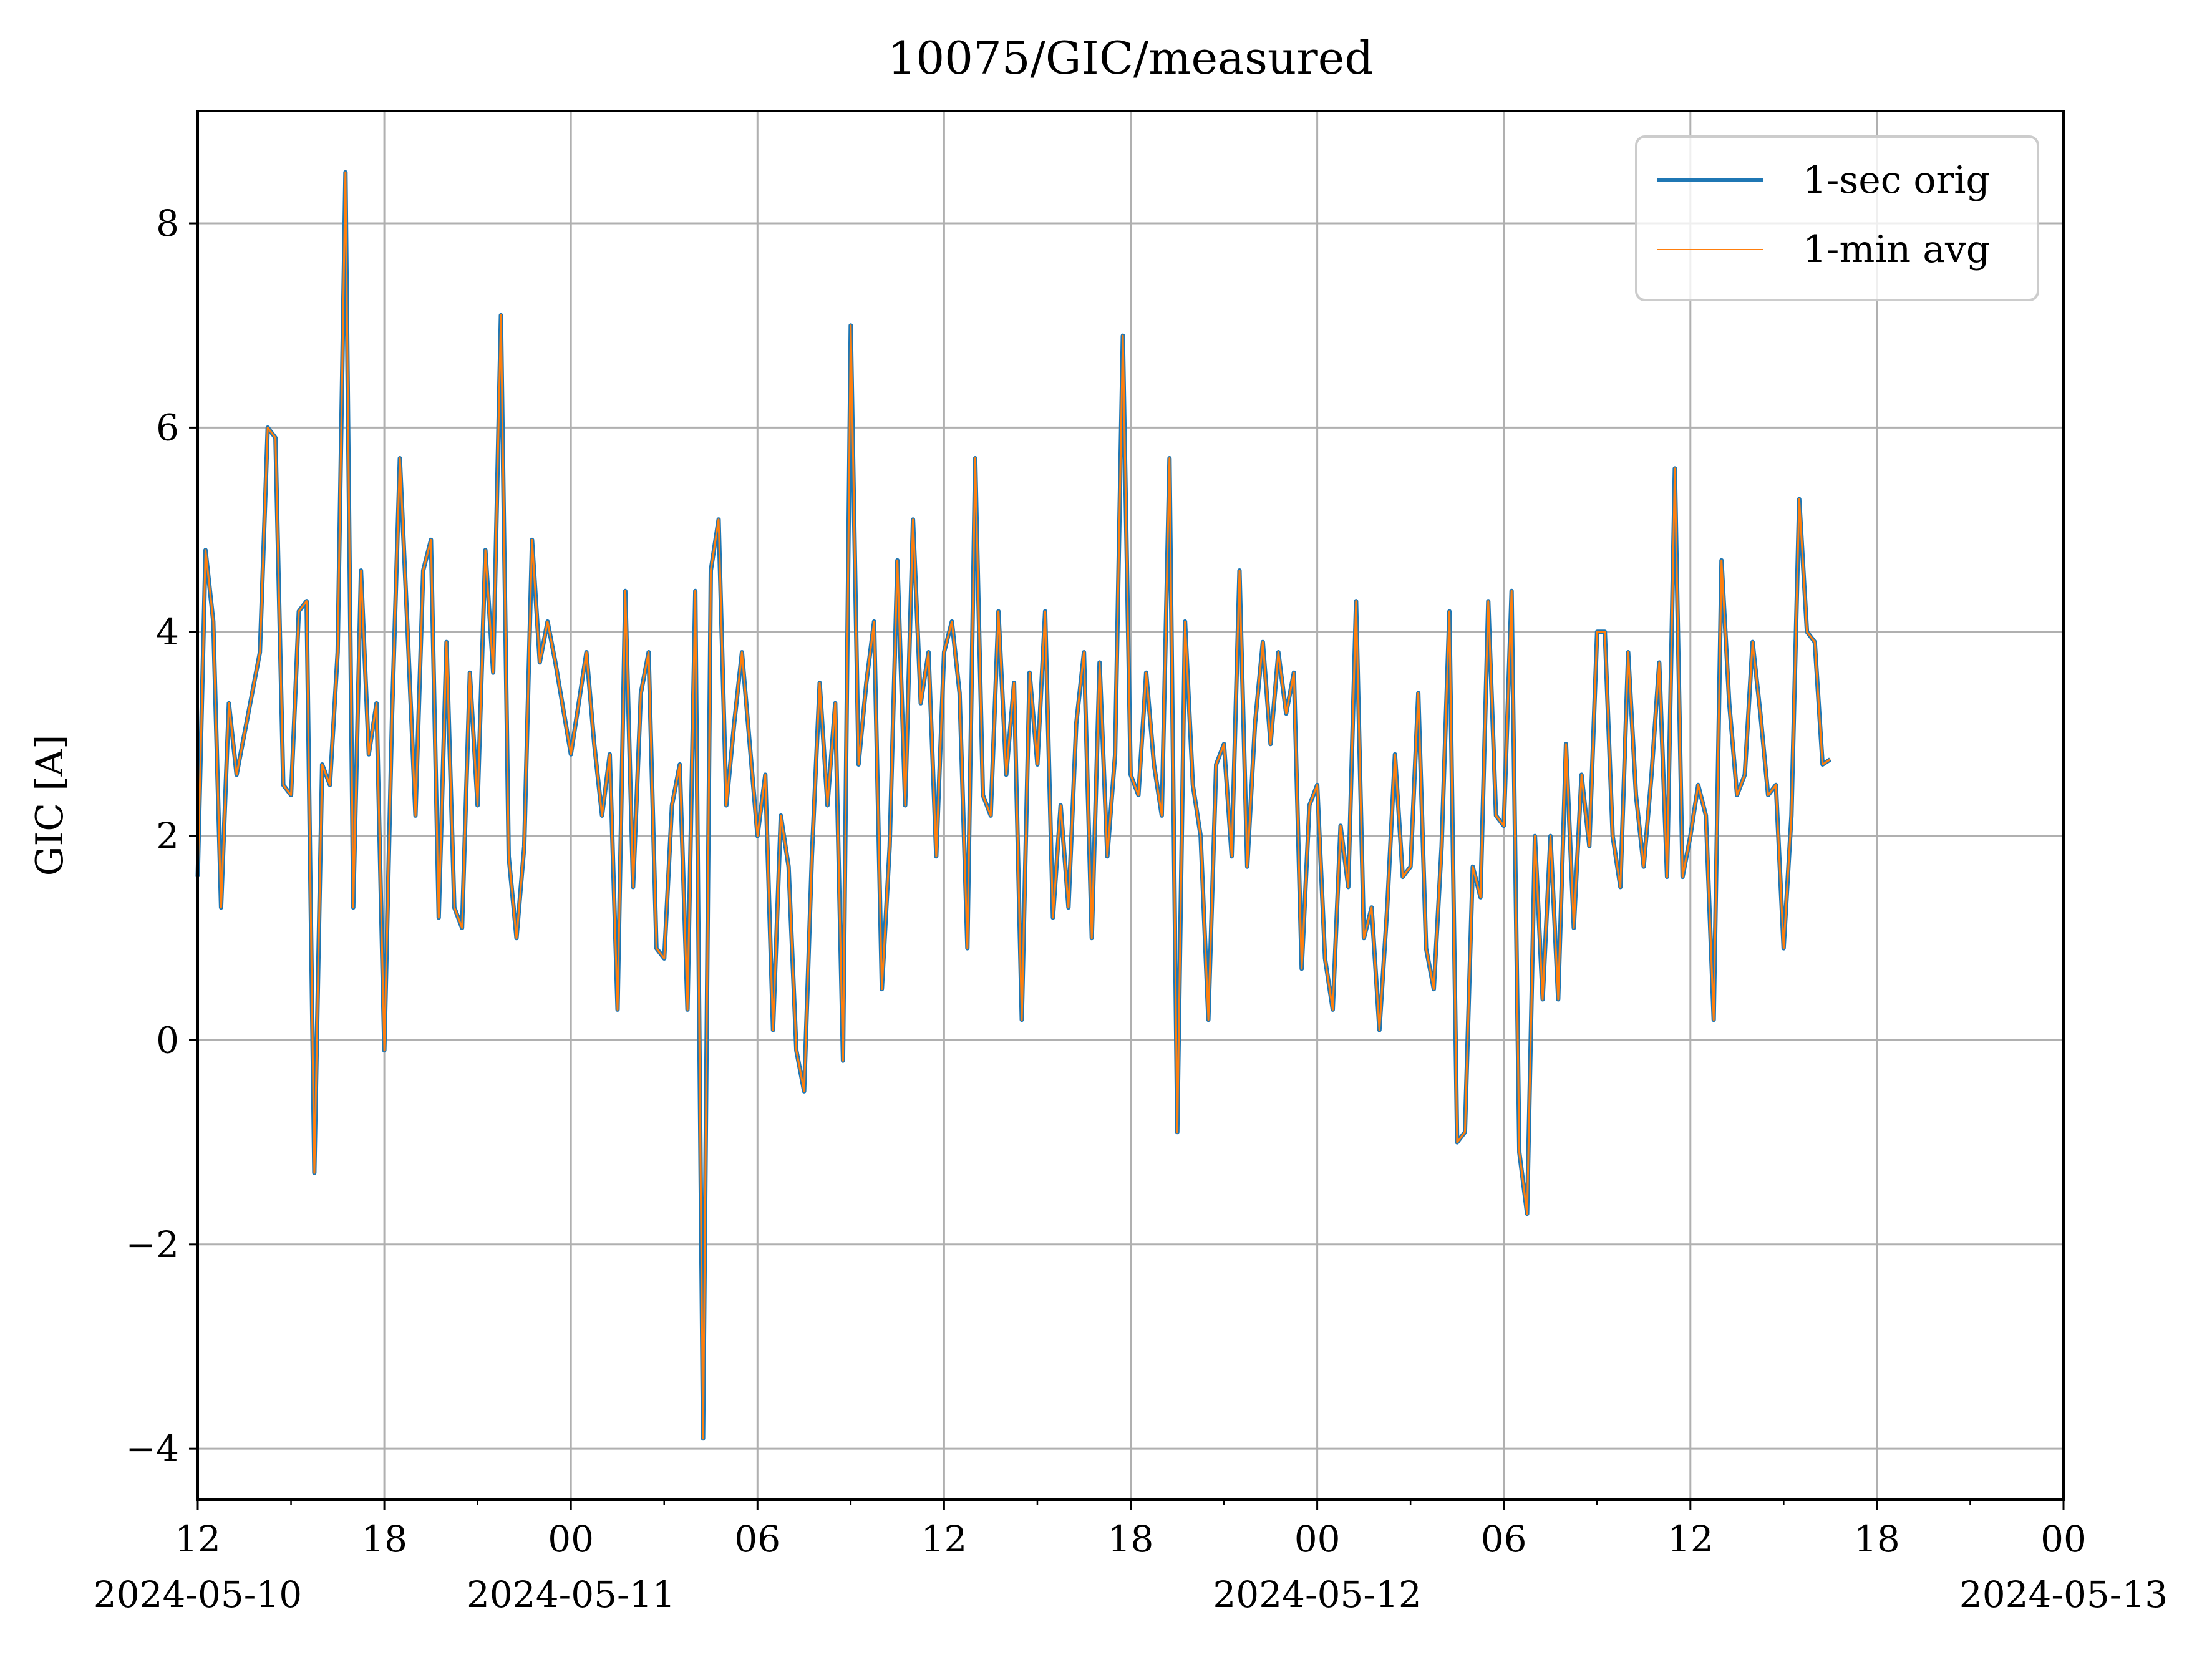  What do you see at coordinates (1897, 180) in the screenshot?
I see `legend-label-1-sec-orig: 1-sec orig` at bounding box center [1897, 180].